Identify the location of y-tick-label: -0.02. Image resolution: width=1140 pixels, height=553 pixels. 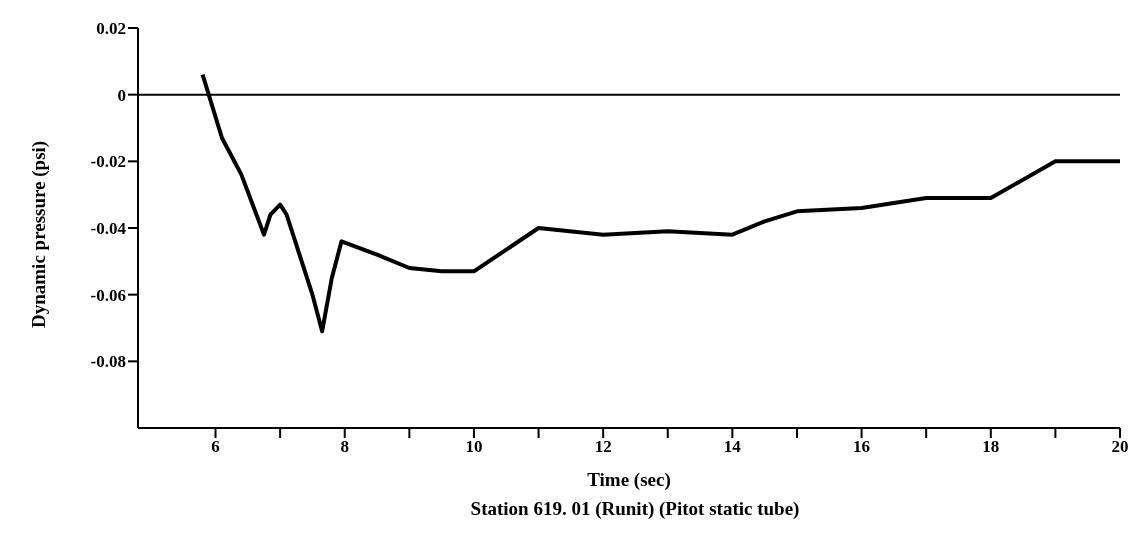
(108, 162).